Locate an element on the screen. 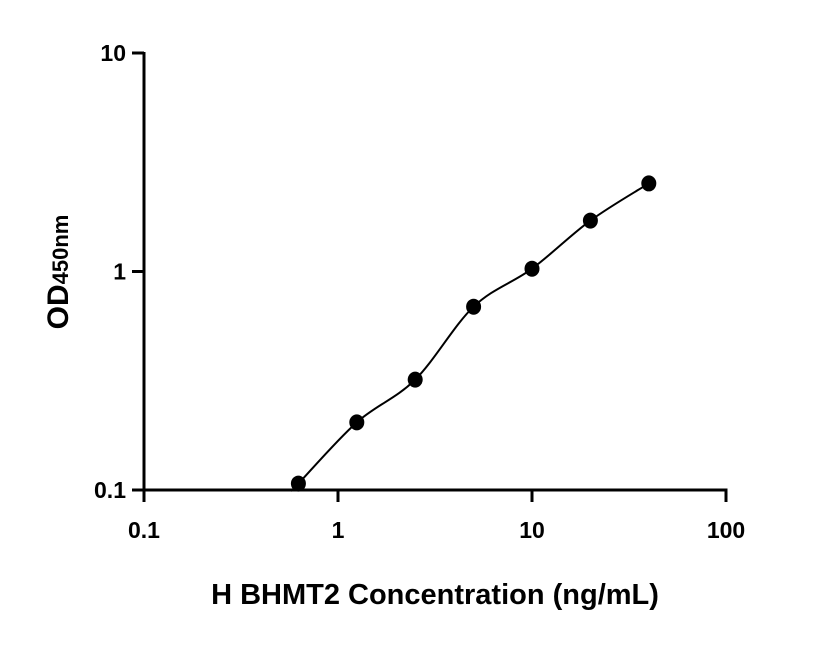 This screenshot has width=816, height=645. y-axis-label-main: OD is located at coordinates (58, 306).